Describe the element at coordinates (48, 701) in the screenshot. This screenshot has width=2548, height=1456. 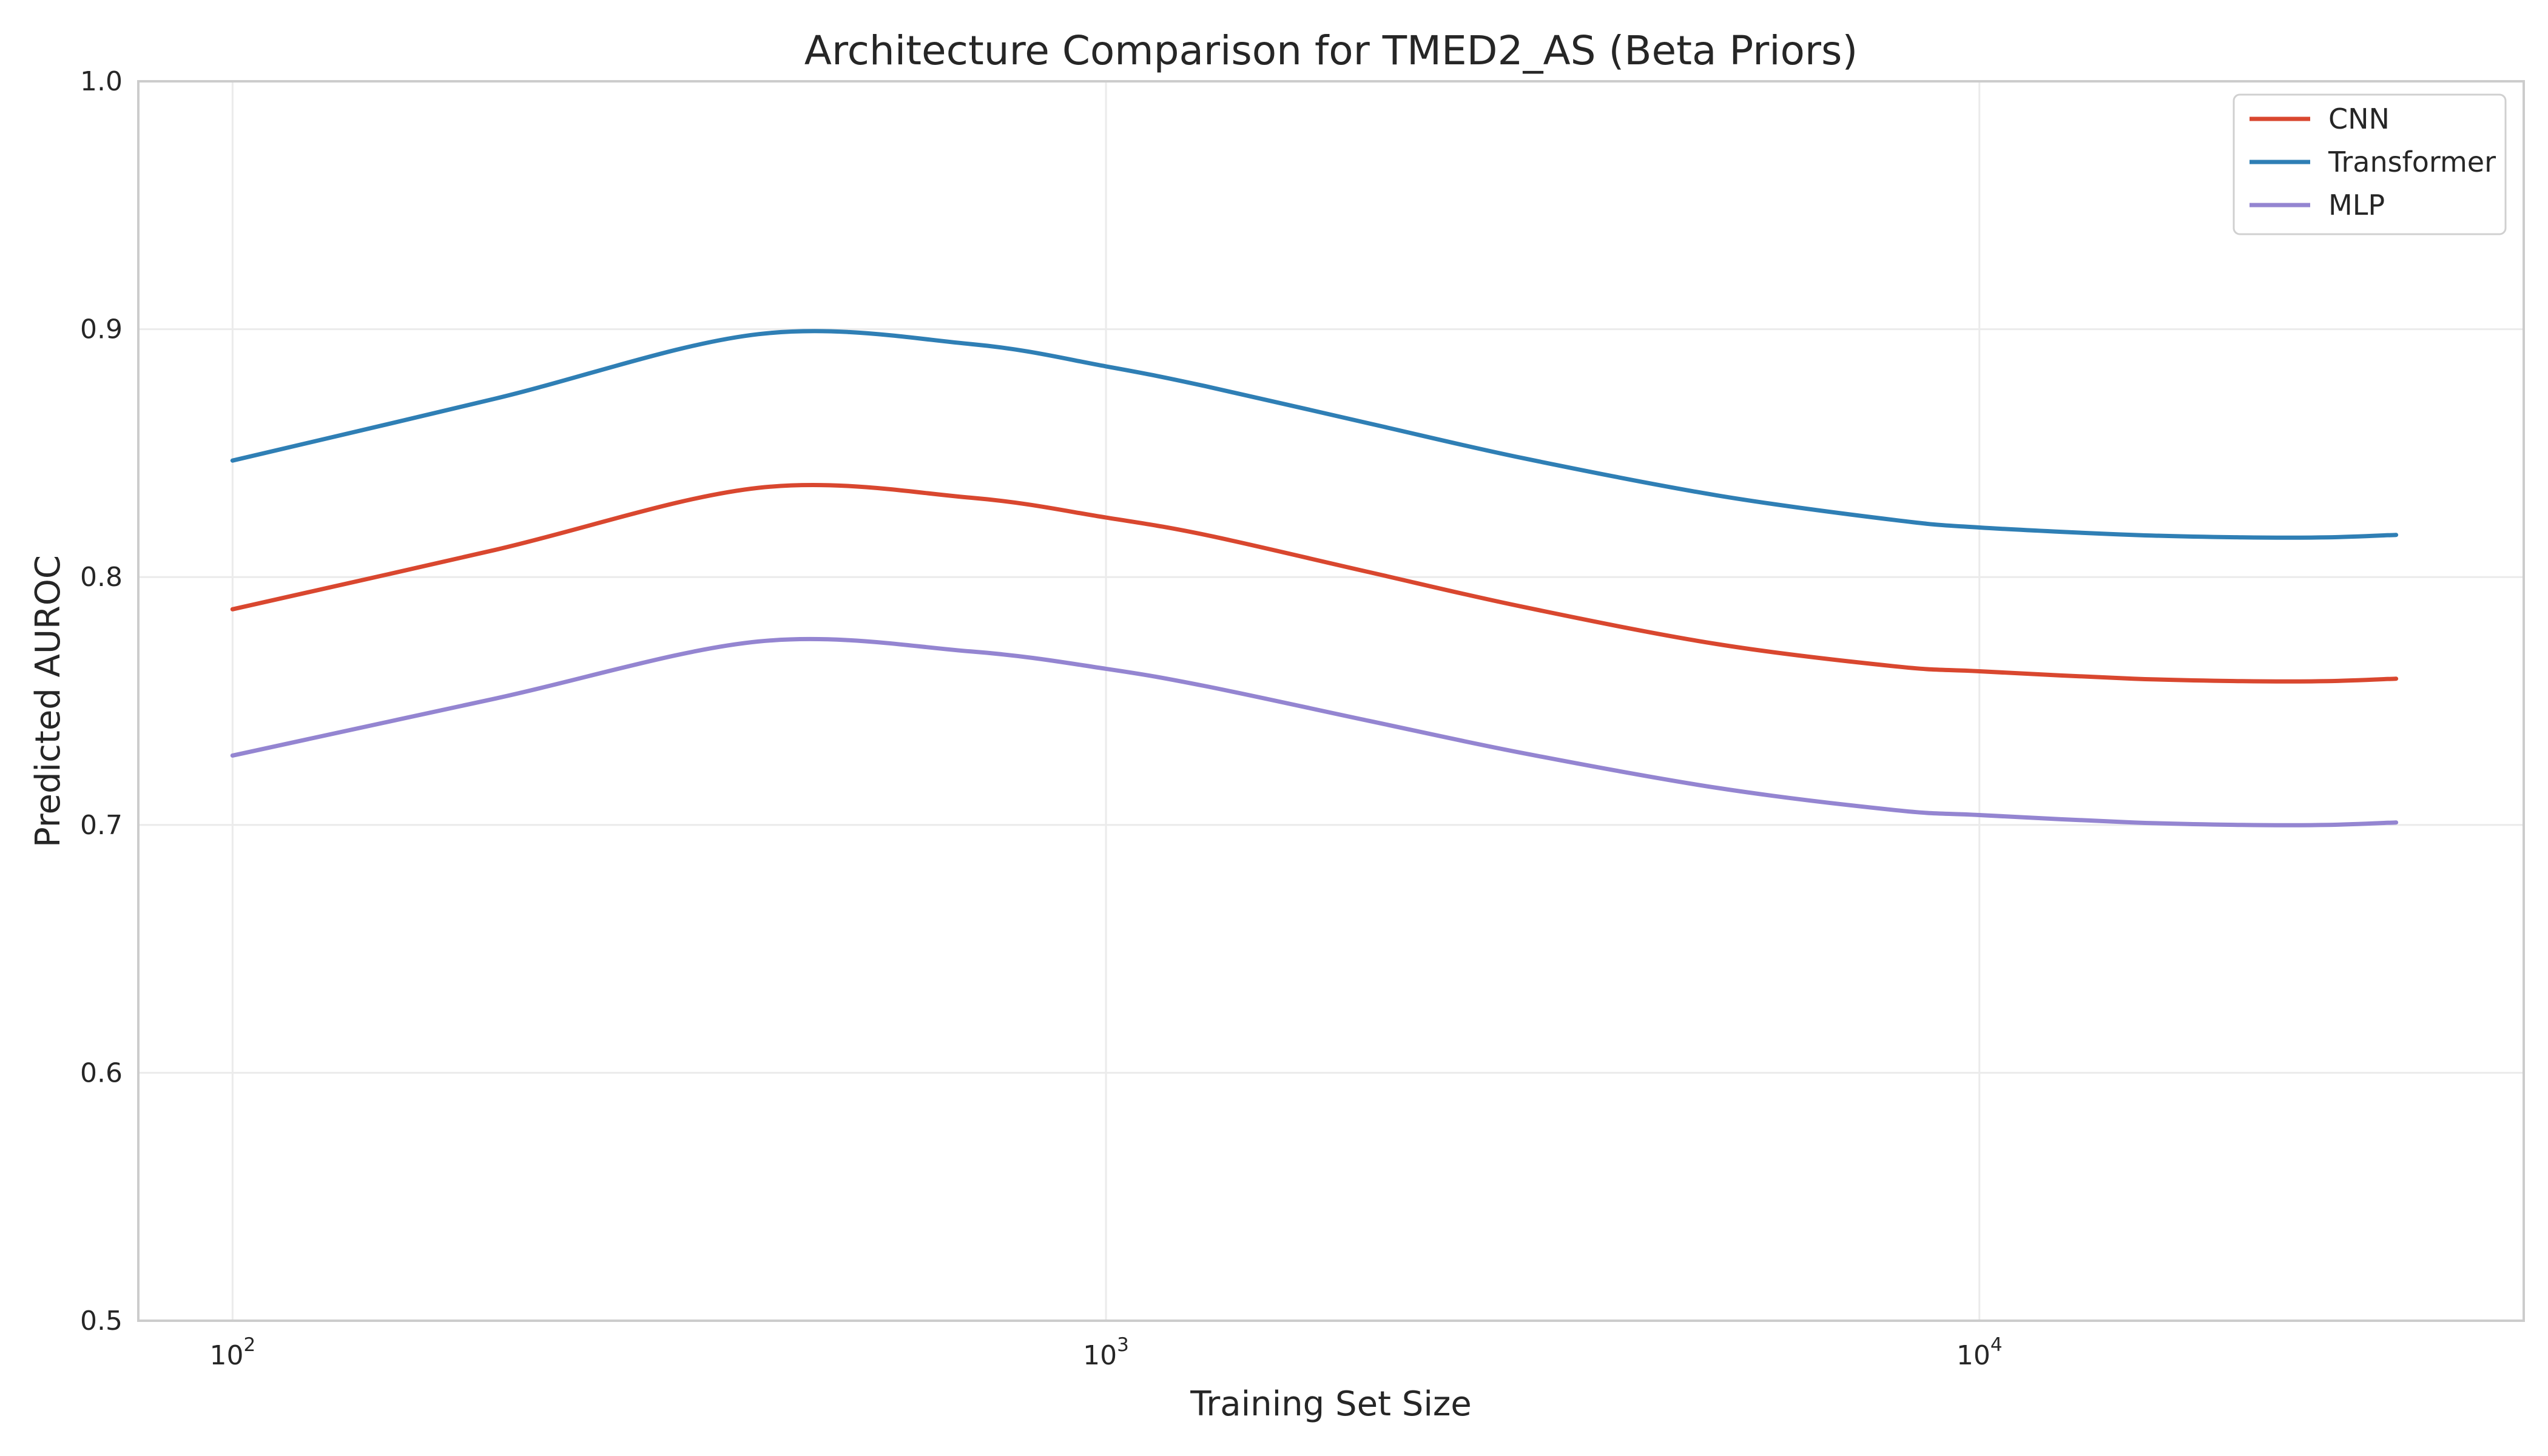
I see `y-axis-label: Predicted AUROC` at that location.